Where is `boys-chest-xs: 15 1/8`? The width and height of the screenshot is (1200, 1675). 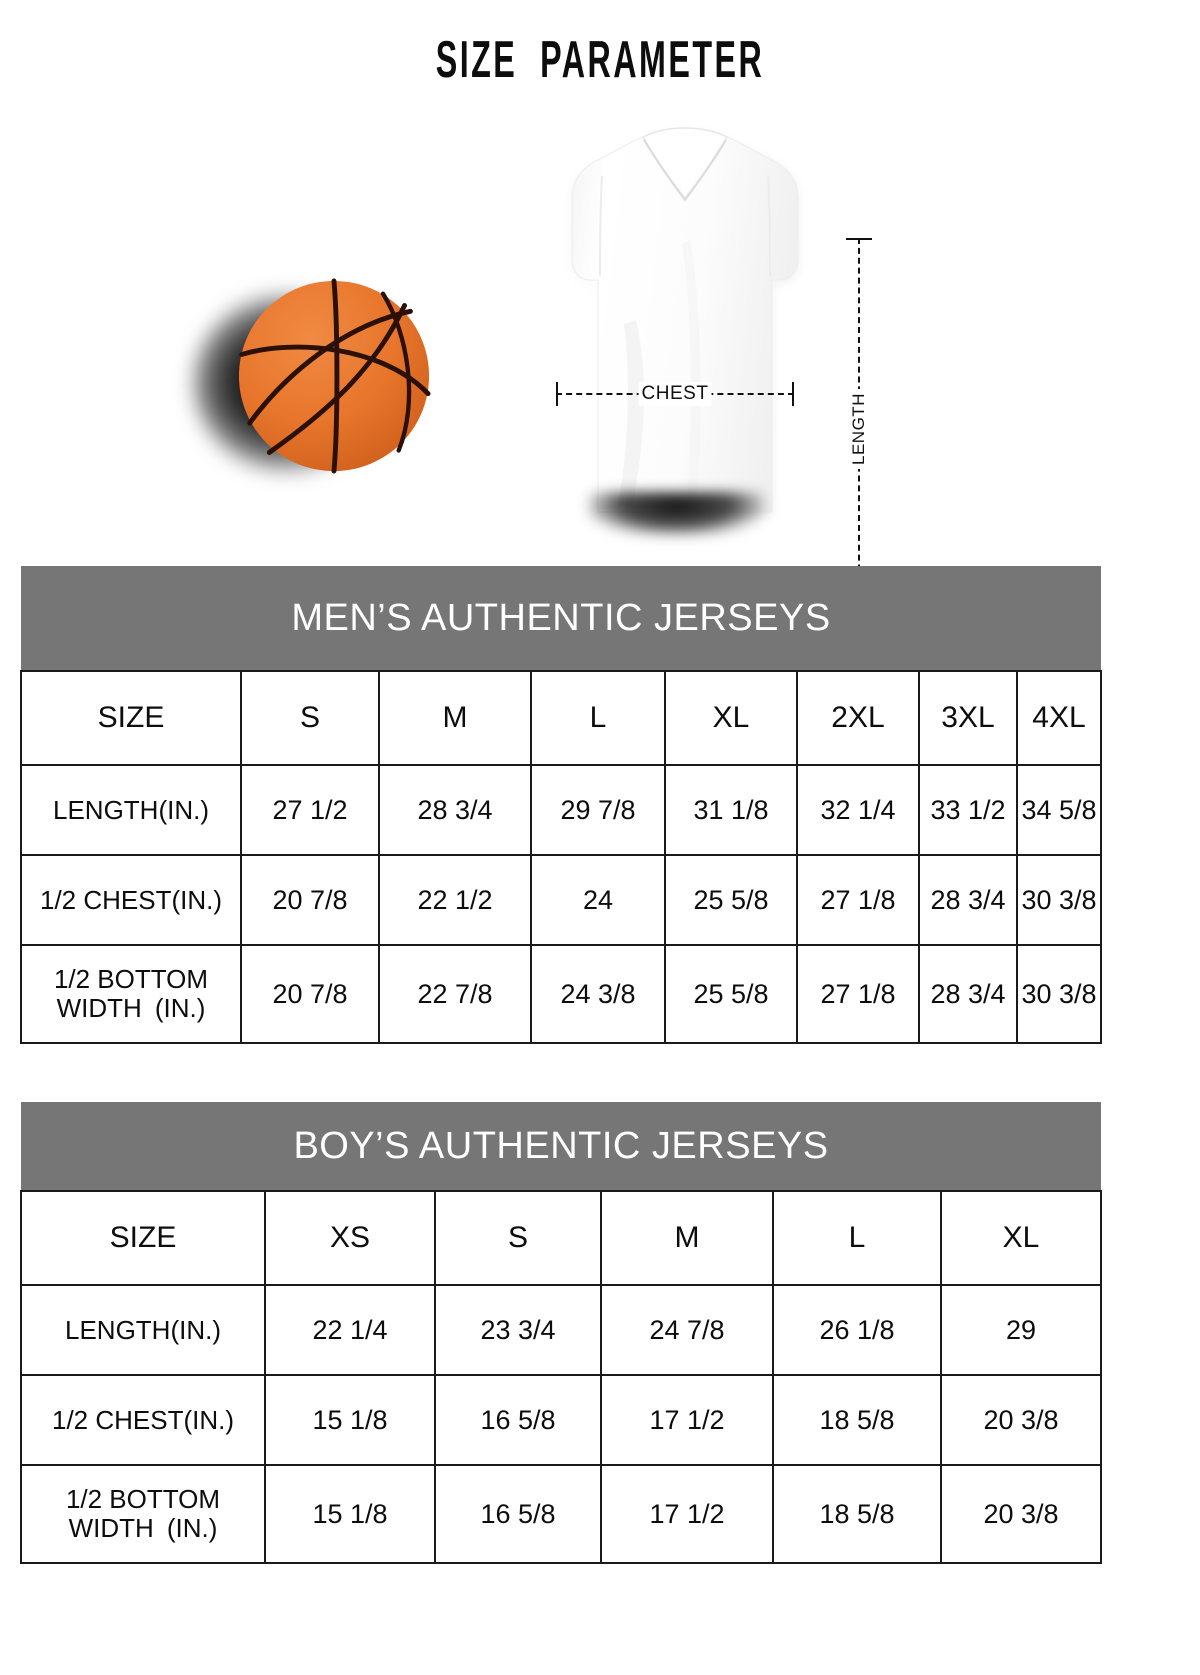
boys-chest-xs: 15 1/8 is located at coordinates (350, 1420).